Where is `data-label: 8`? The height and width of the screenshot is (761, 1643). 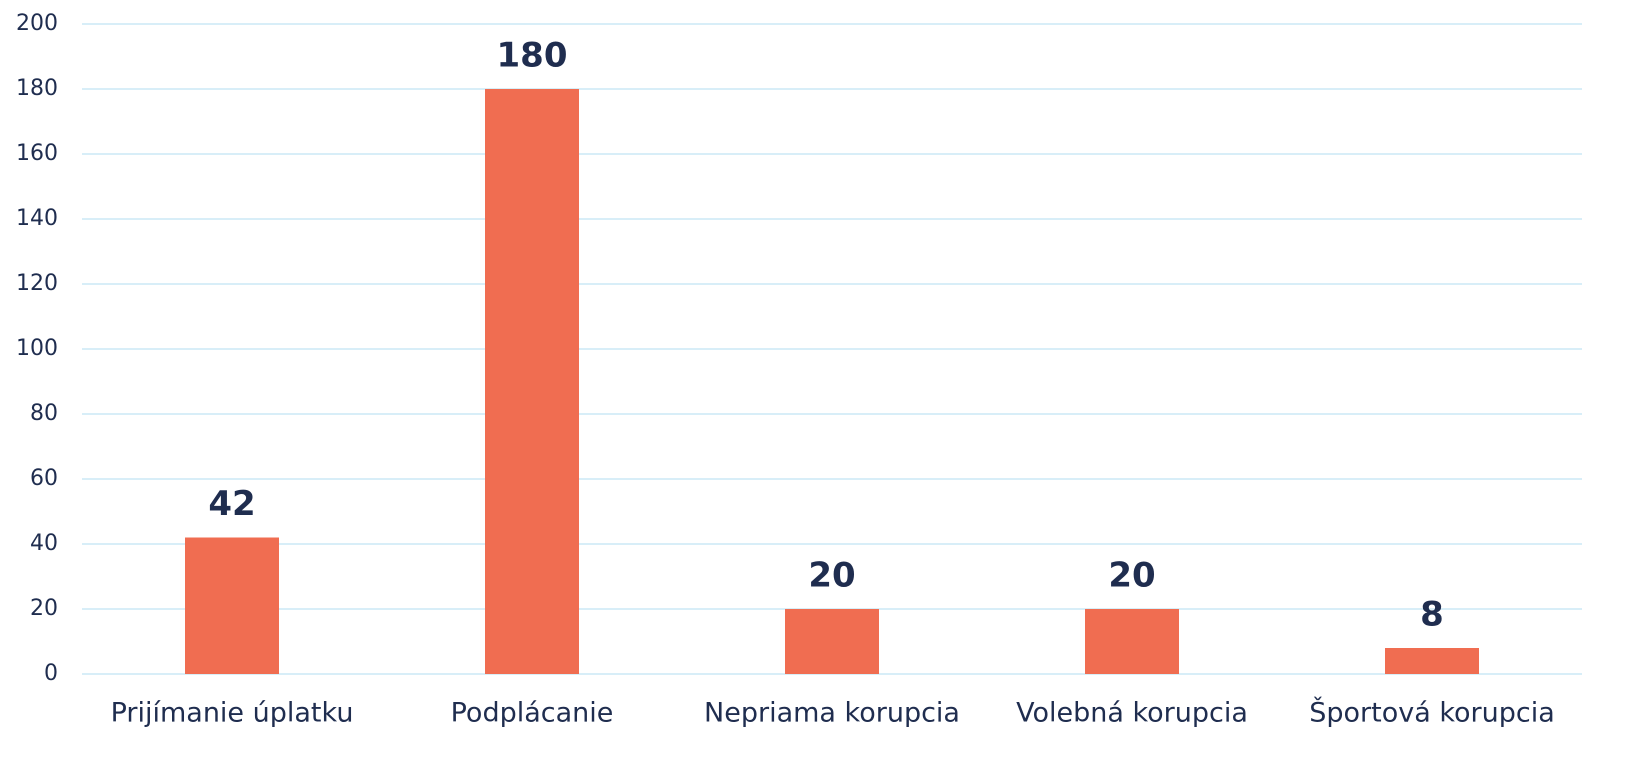 data-label: 8 is located at coordinates (1432, 615).